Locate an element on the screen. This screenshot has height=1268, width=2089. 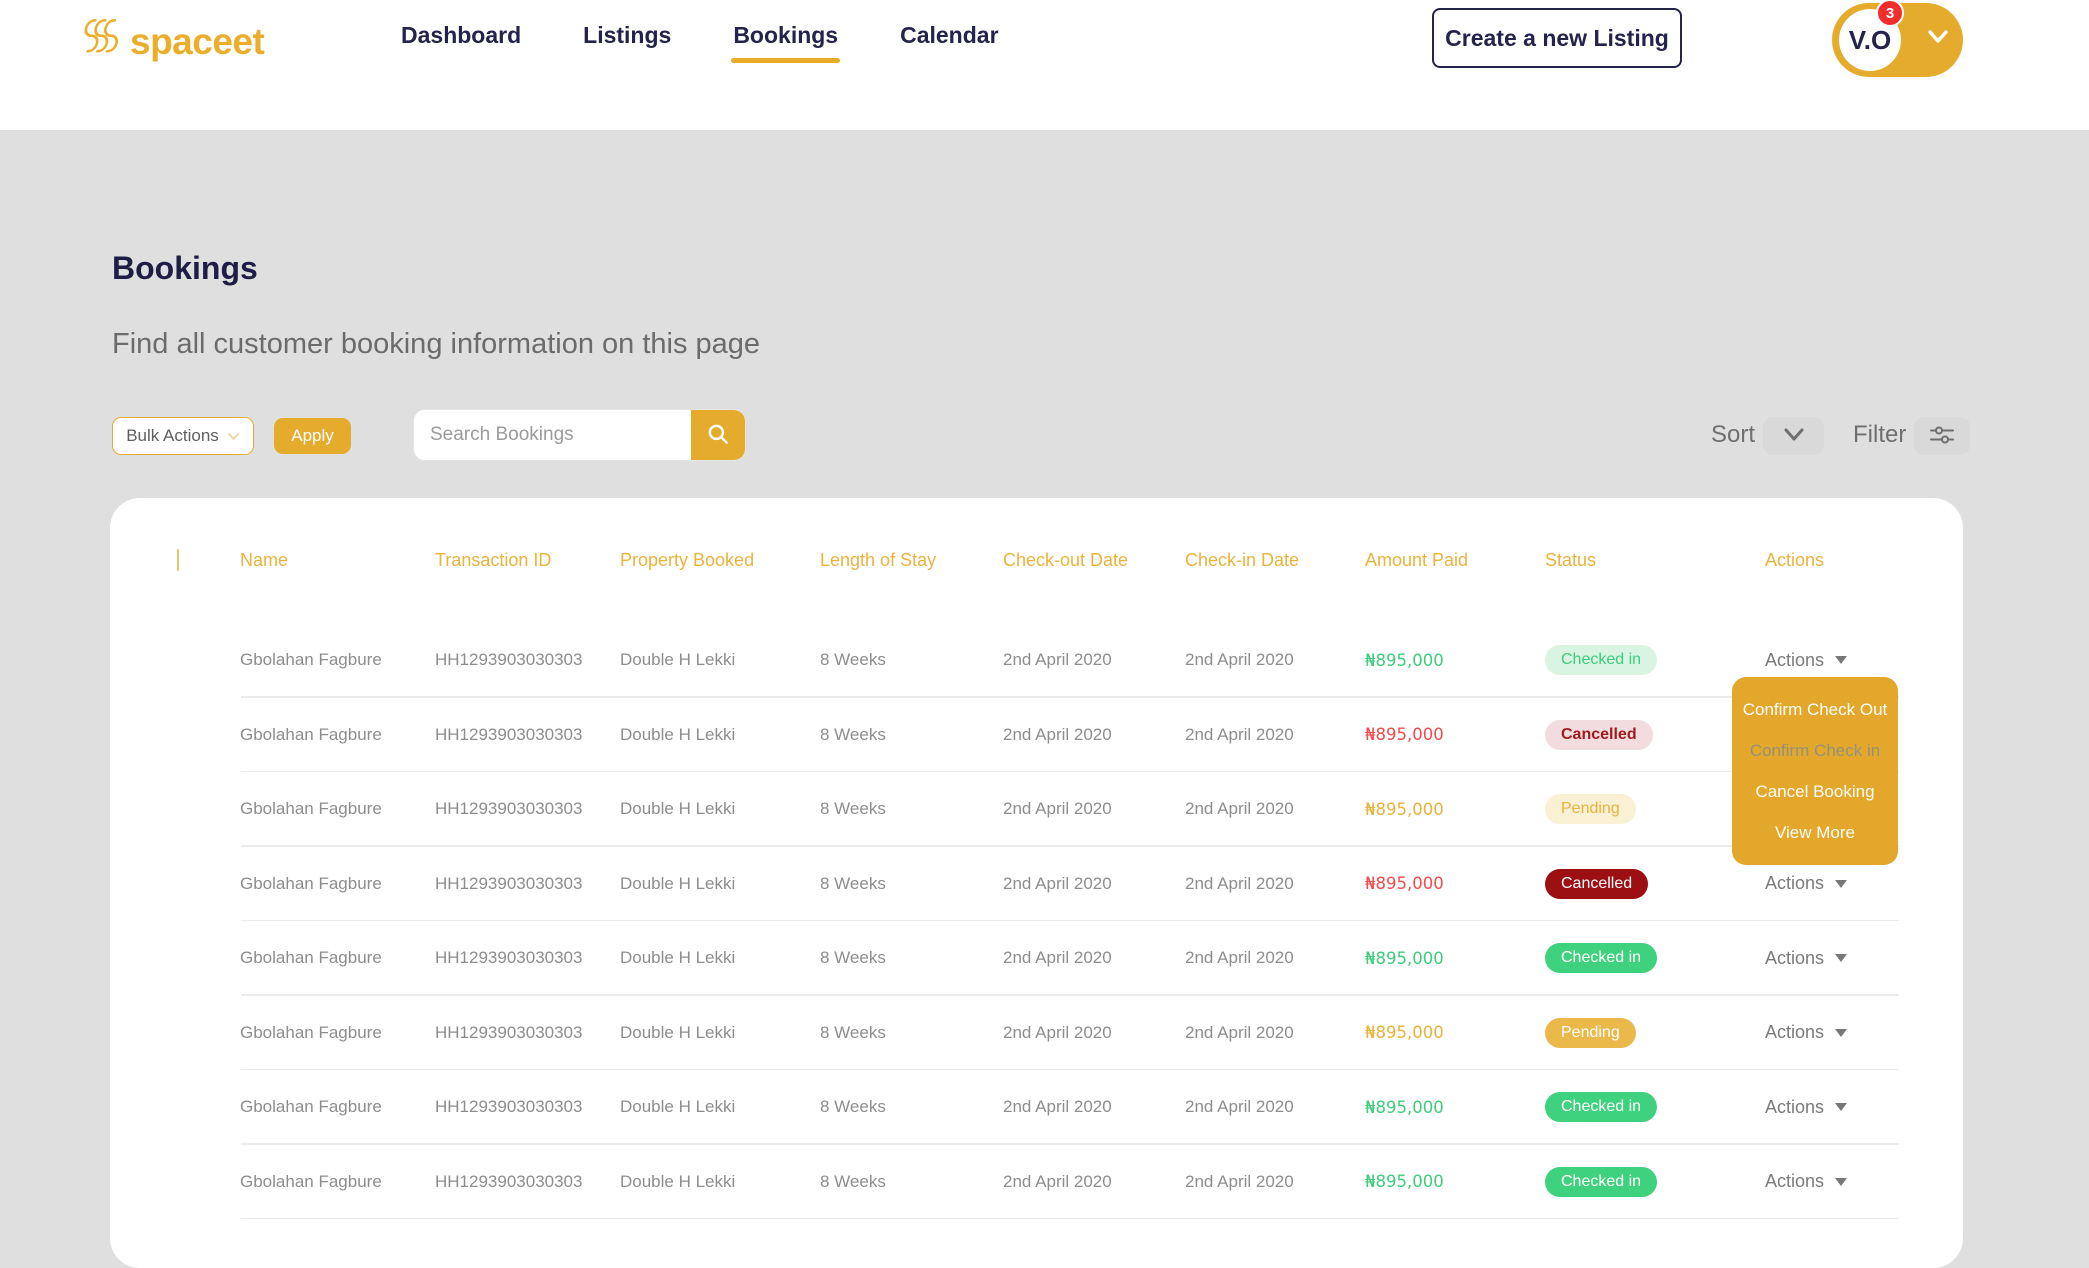
bulk-actions-dropdown: Bulk Actions is located at coordinates (183, 436).